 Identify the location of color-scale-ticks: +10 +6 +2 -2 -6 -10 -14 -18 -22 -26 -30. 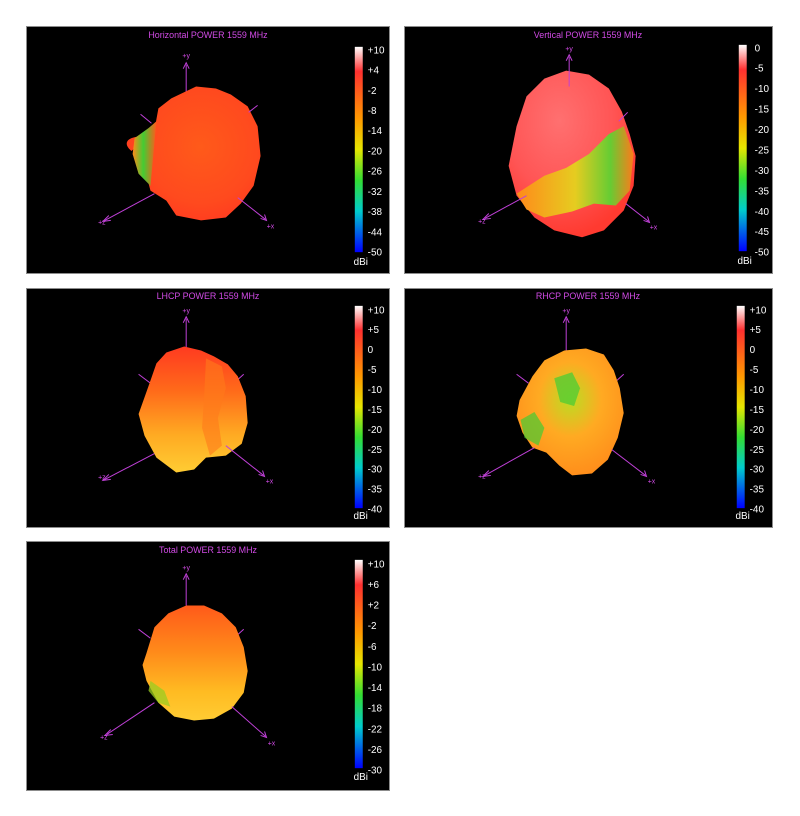
(376, 667).